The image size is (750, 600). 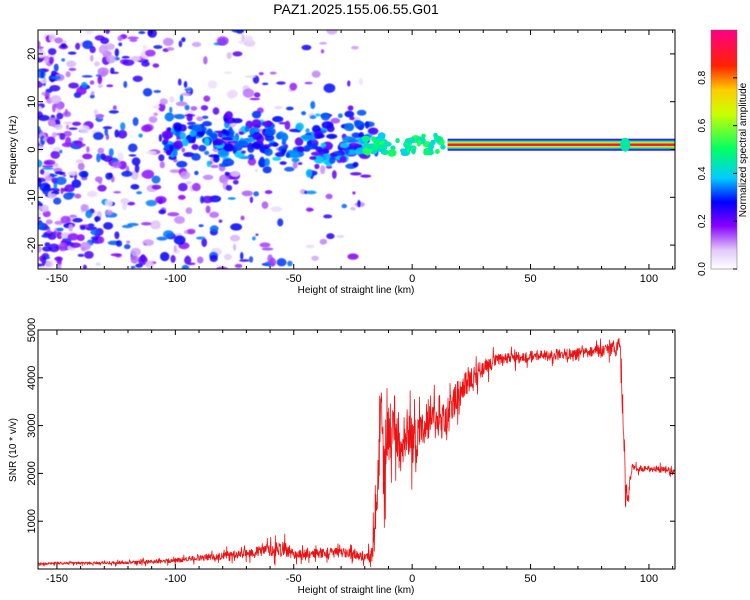 What do you see at coordinates (530, 279) in the screenshot?
I see `x-tick-label: 50` at bounding box center [530, 279].